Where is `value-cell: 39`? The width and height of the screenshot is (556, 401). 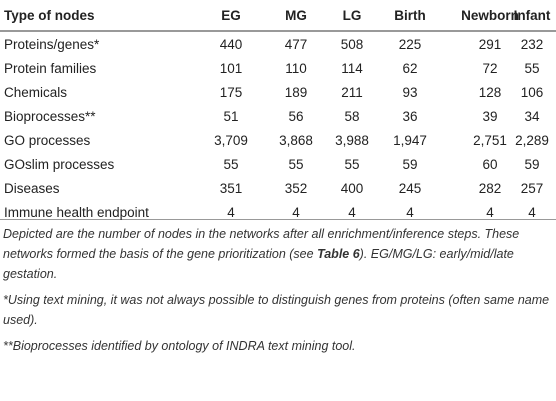 value-cell: 39 is located at coordinates (490, 116).